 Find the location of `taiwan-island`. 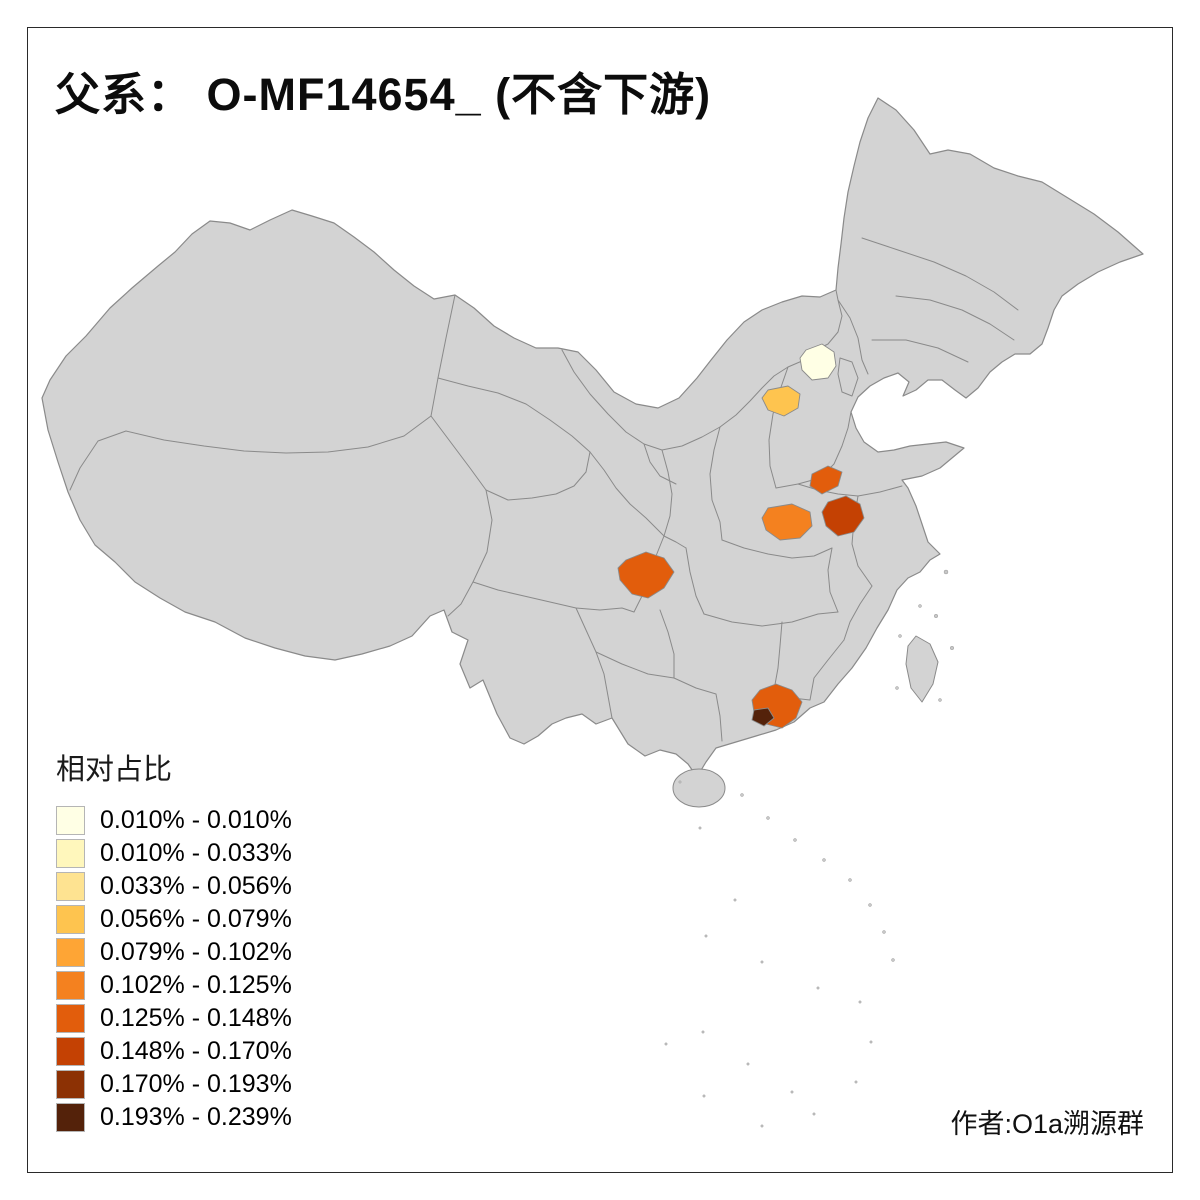

taiwan-island is located at coordinates (922, 669).